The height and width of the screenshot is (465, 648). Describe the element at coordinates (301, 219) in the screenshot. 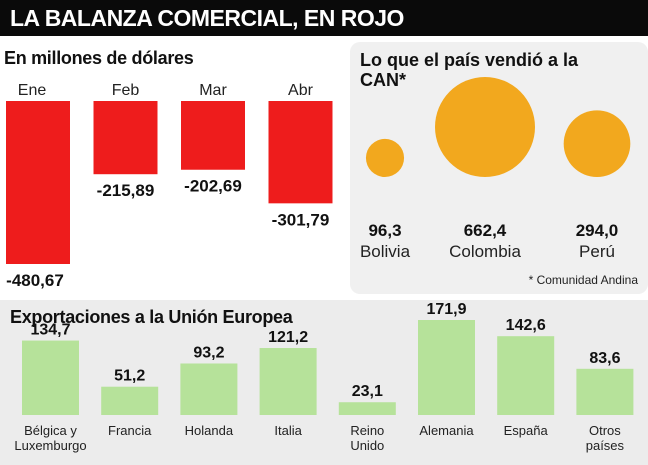

I see `deficit-value-abr: -301,79` at that location.